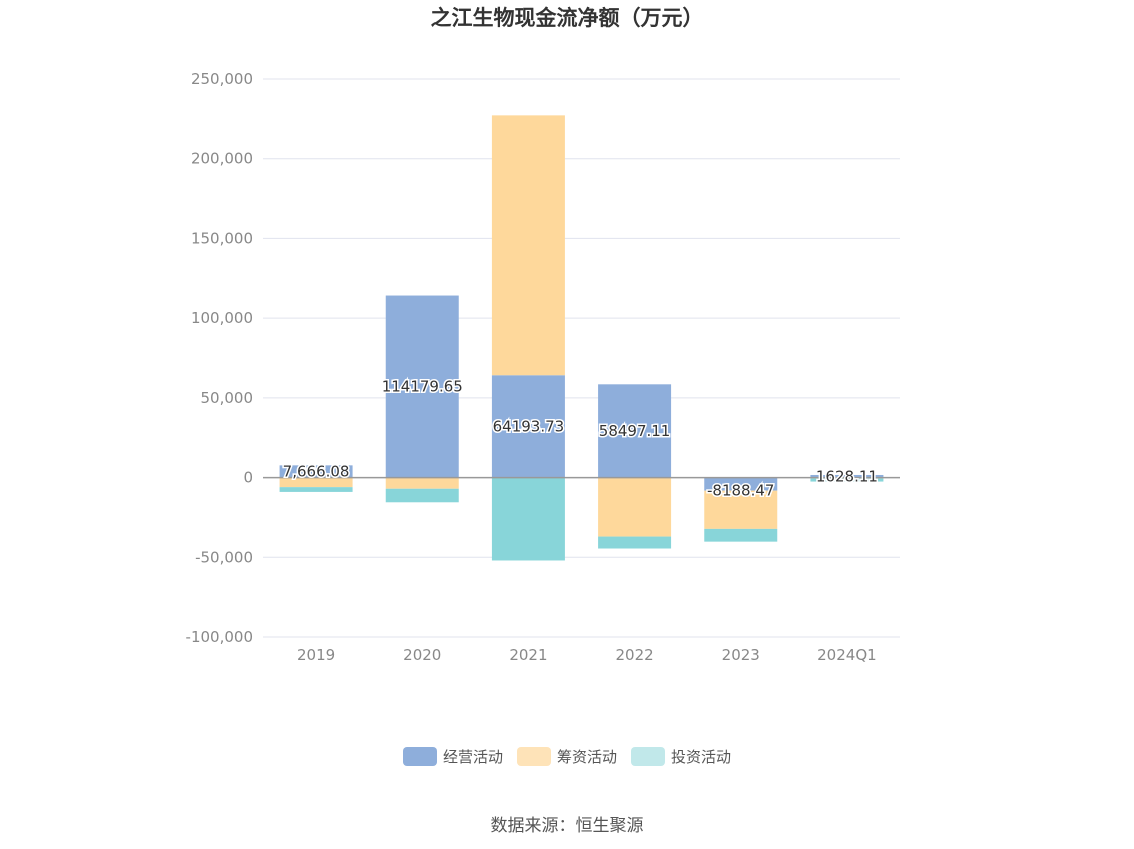 The height and width of the screenshot is (849, 1134). What do you see at coordinates (635, 507) in the screenshot?
I see `bar-1-2022` at bounding box center [635, 507].